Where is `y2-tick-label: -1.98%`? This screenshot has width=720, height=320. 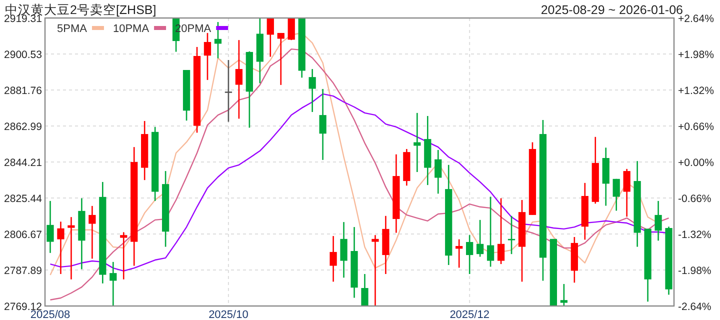
y2-tick-label: -1.98% is located at coordinates (695, 271).